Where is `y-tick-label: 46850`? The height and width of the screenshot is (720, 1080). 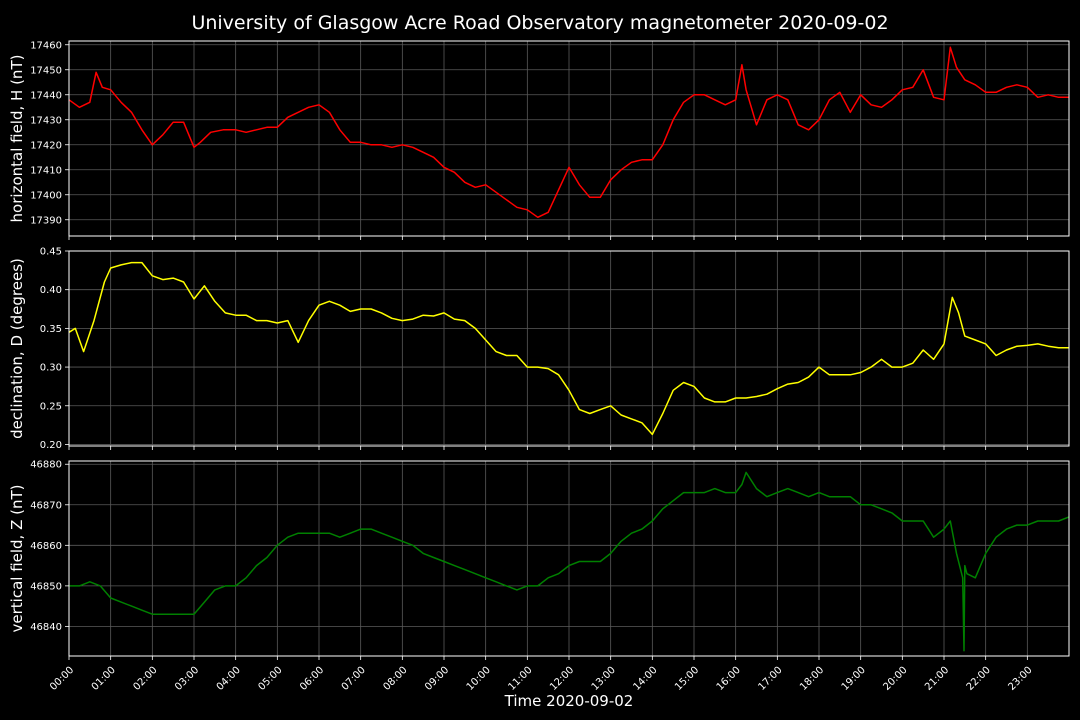
y-tick-label: 46850 is located at coordinates (46, 586).